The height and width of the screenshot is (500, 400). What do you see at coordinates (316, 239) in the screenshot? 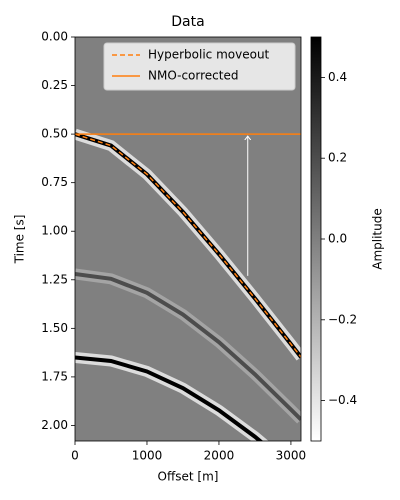
I see `colorbar` at bounding box center [316, 239].